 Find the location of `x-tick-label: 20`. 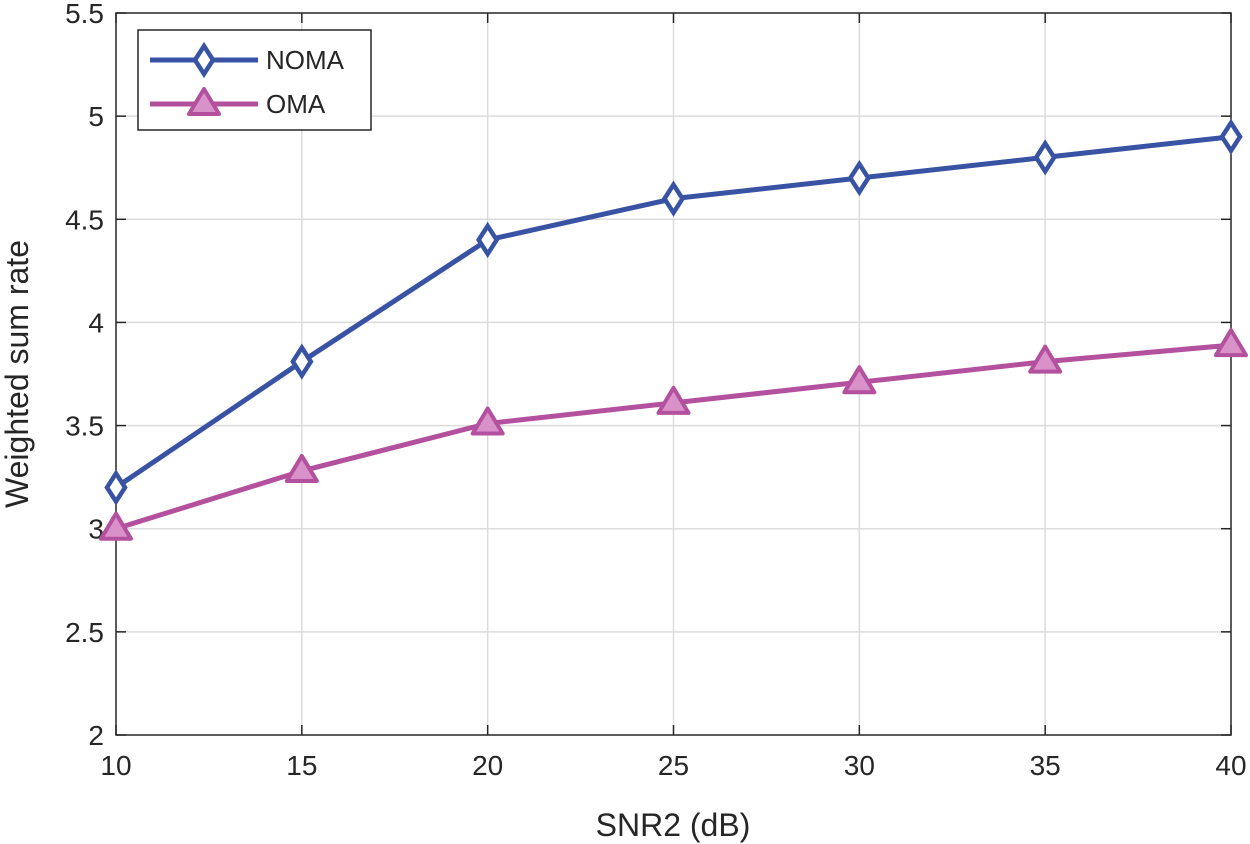

x-tick-label: 20 is located at coordinates (487, 765).